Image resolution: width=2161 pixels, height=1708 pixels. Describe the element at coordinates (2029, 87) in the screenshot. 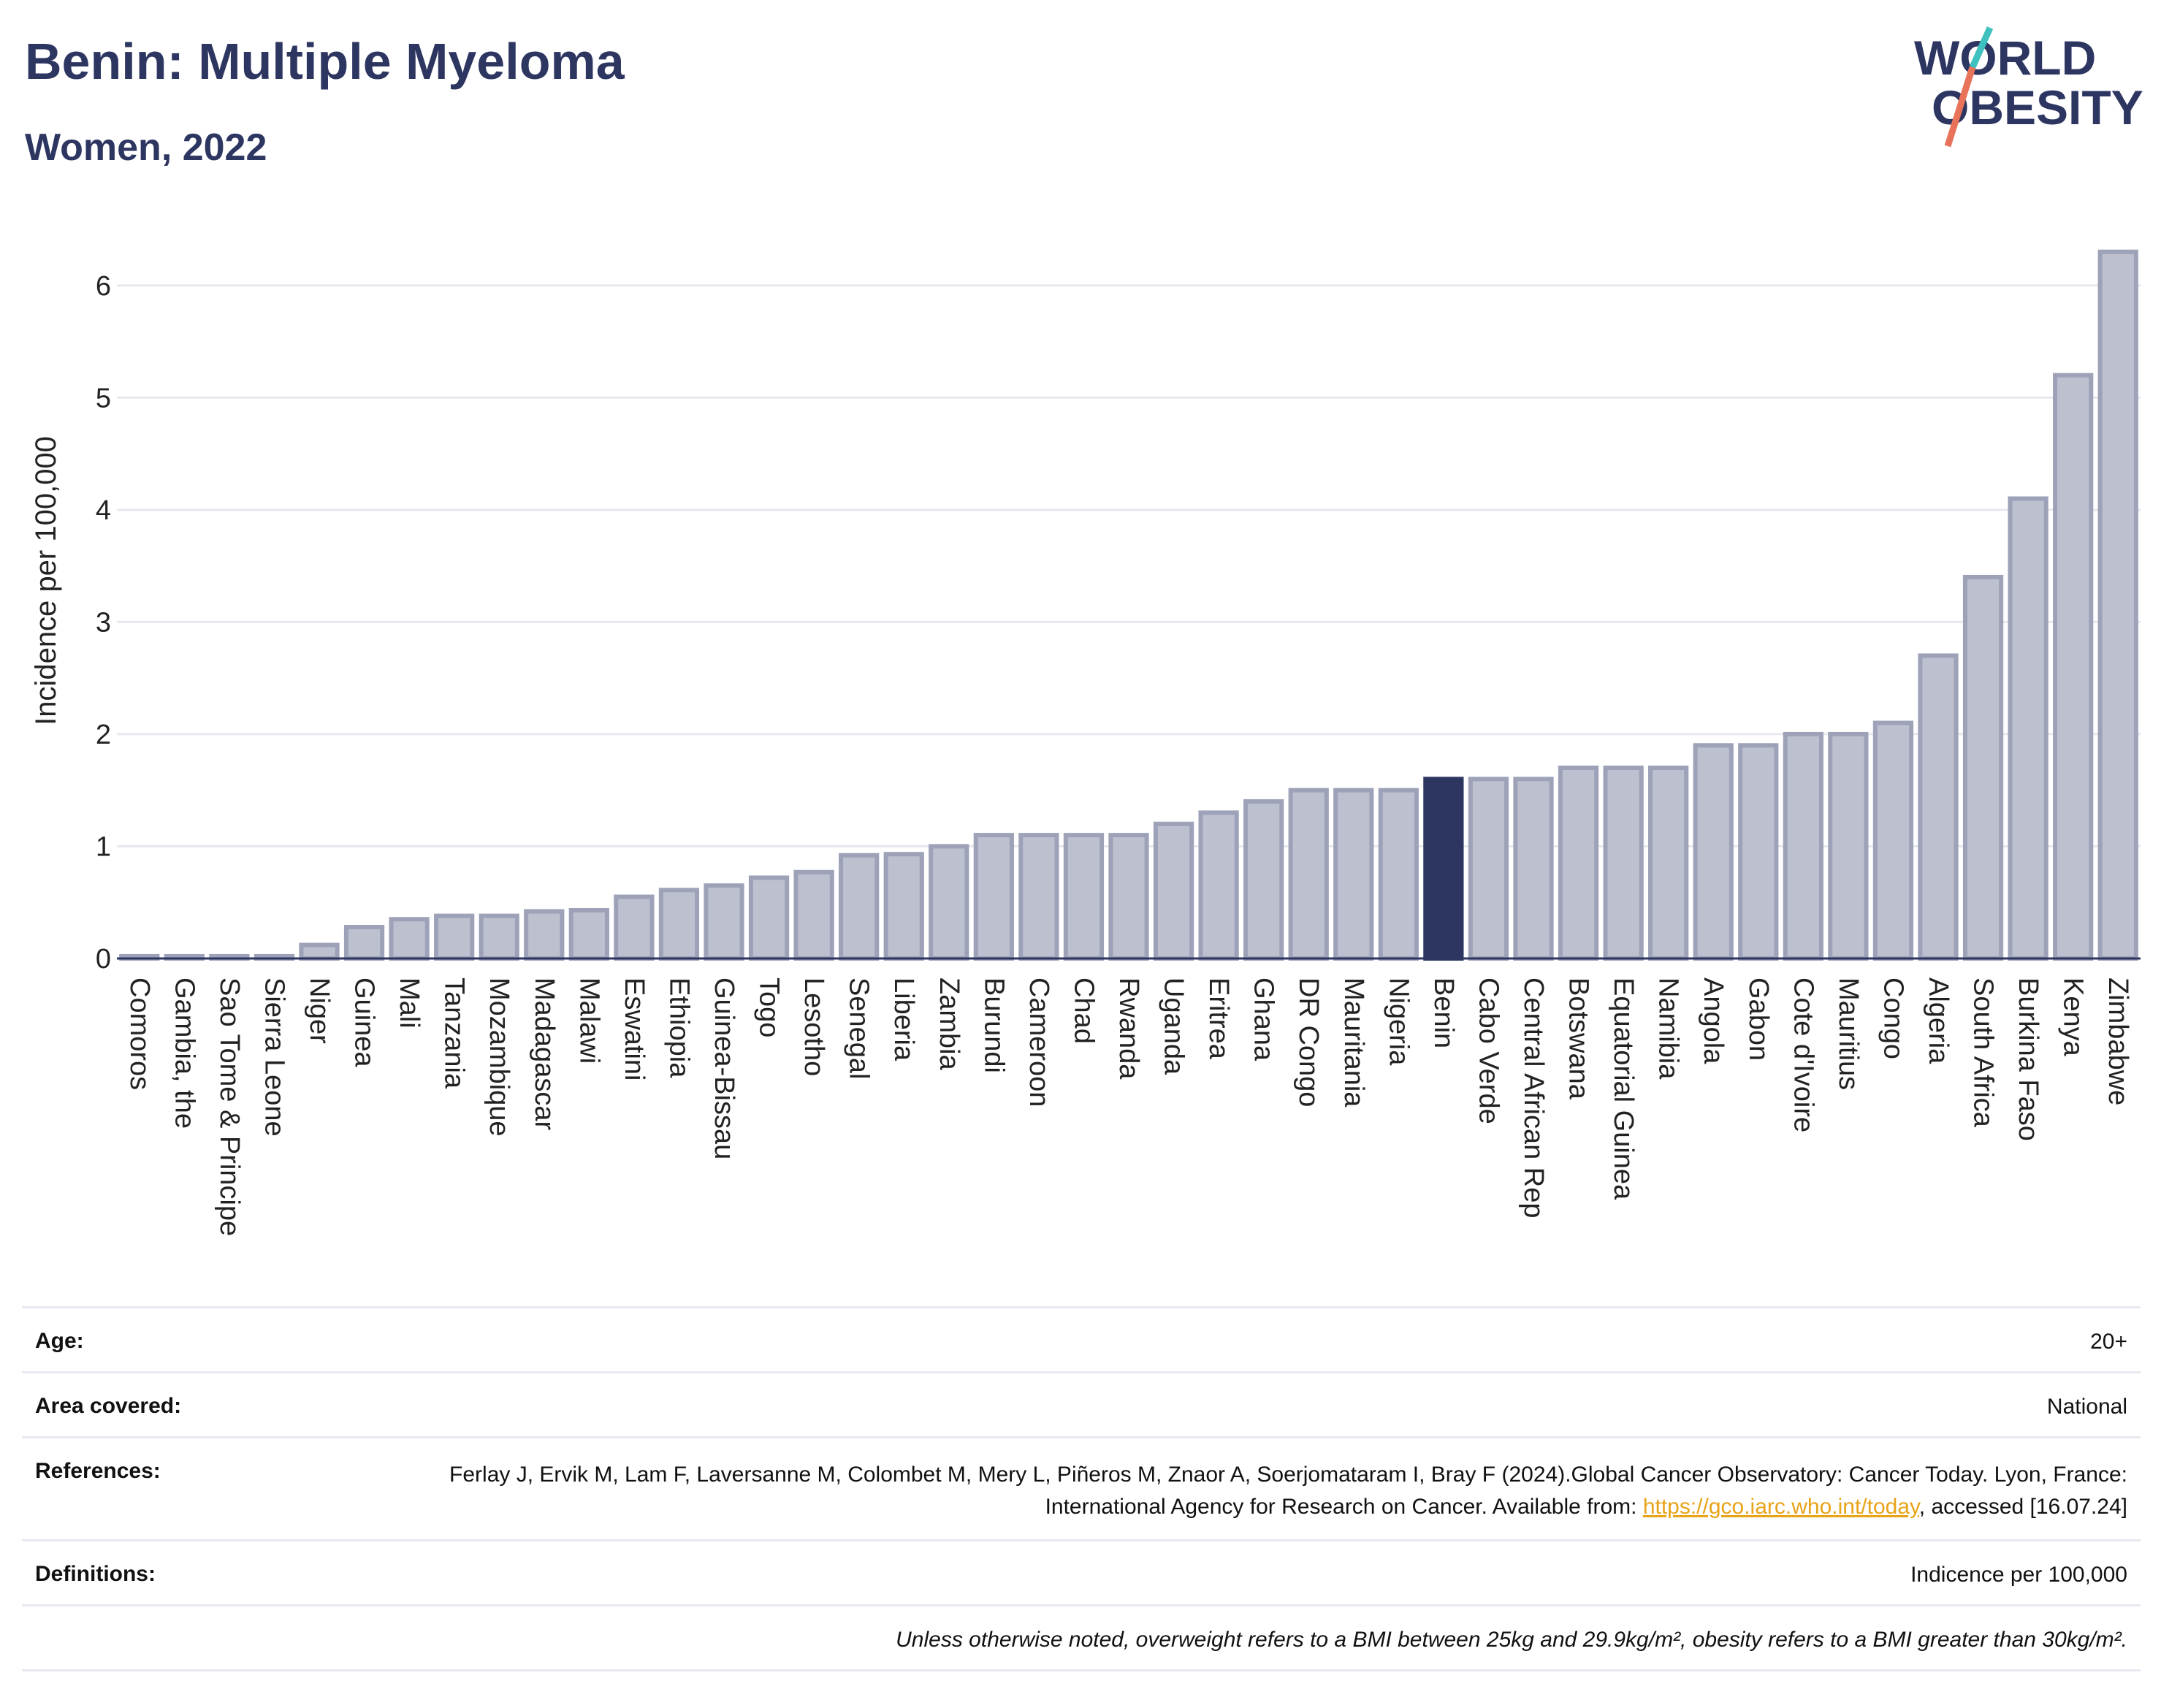

I see `world-obesity-logo: WORLD OBESITY` at that location.